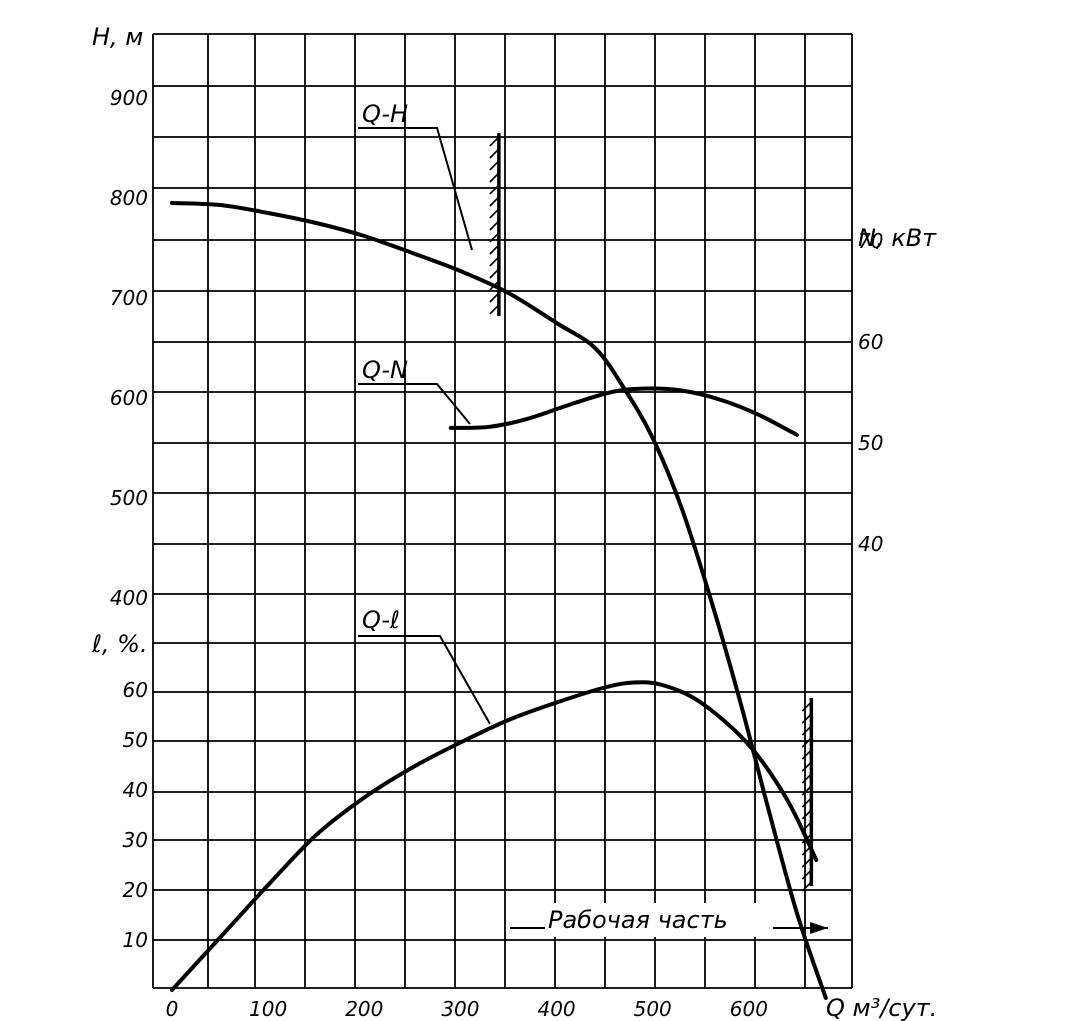  I want to click on x-tick-label-600: 600, so click(749, 1009).